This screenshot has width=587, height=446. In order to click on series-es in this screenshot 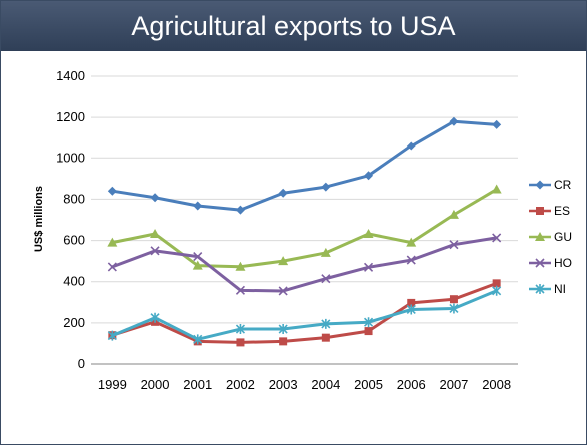, I will do `click(304, 313)`.